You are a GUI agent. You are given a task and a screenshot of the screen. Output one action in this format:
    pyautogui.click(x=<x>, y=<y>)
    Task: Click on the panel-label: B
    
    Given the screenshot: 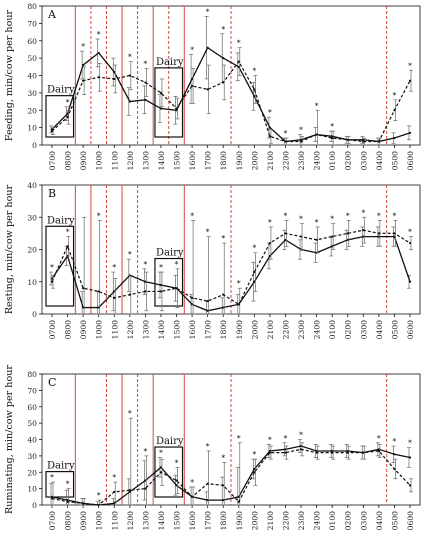 What is the action you would take?
    pyautogui.click(x=52, y=193)
    